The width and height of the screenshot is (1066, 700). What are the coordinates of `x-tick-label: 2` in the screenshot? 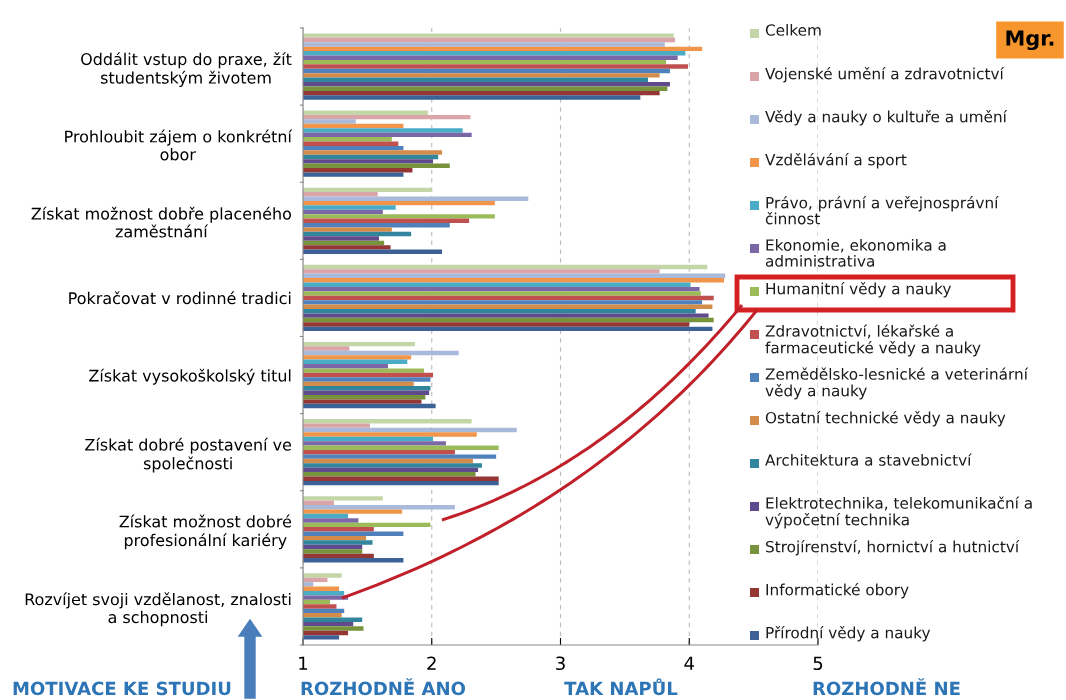 It's located at (431, 663).